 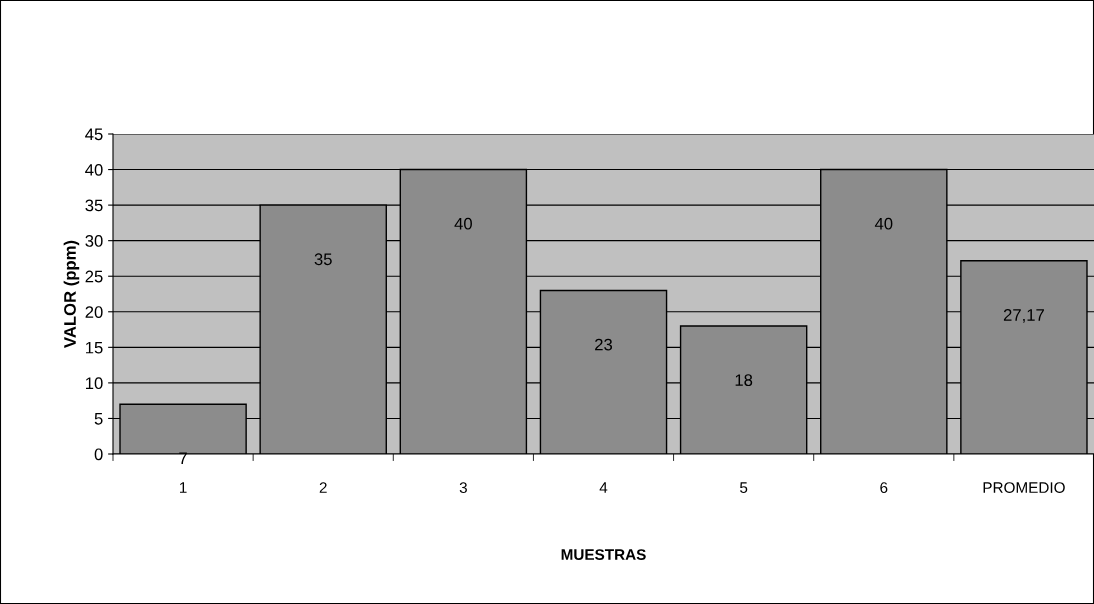 I want to click on x-tick-label: 4, so click(x=603, y=487).